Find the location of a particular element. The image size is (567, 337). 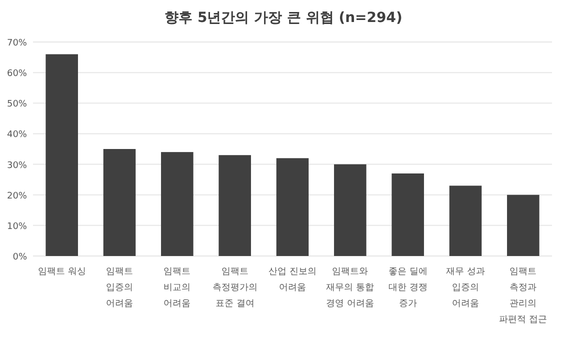

y-tick-label: 50% is located at coordinates (17, 105).